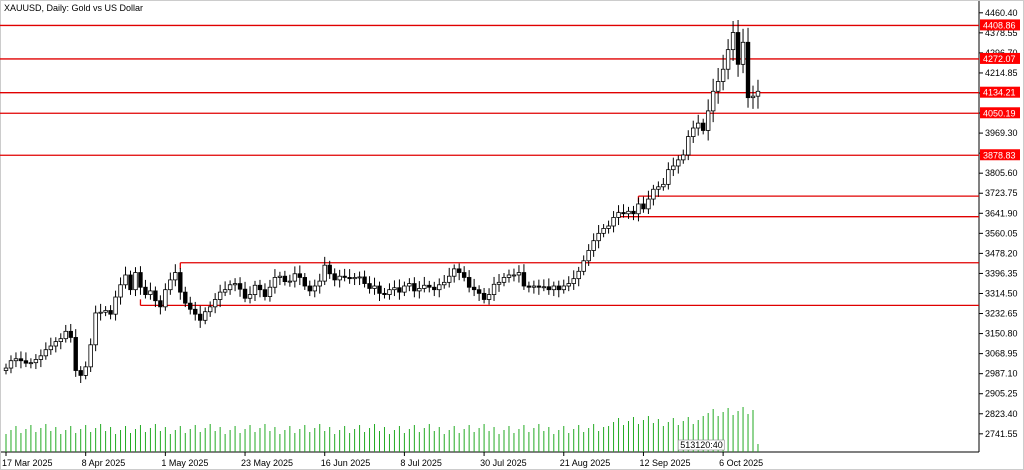  Describe the element at coordinates (503, 463) in the screenshot. I see `x-tick-label: 30 Jul 2025` at that location.